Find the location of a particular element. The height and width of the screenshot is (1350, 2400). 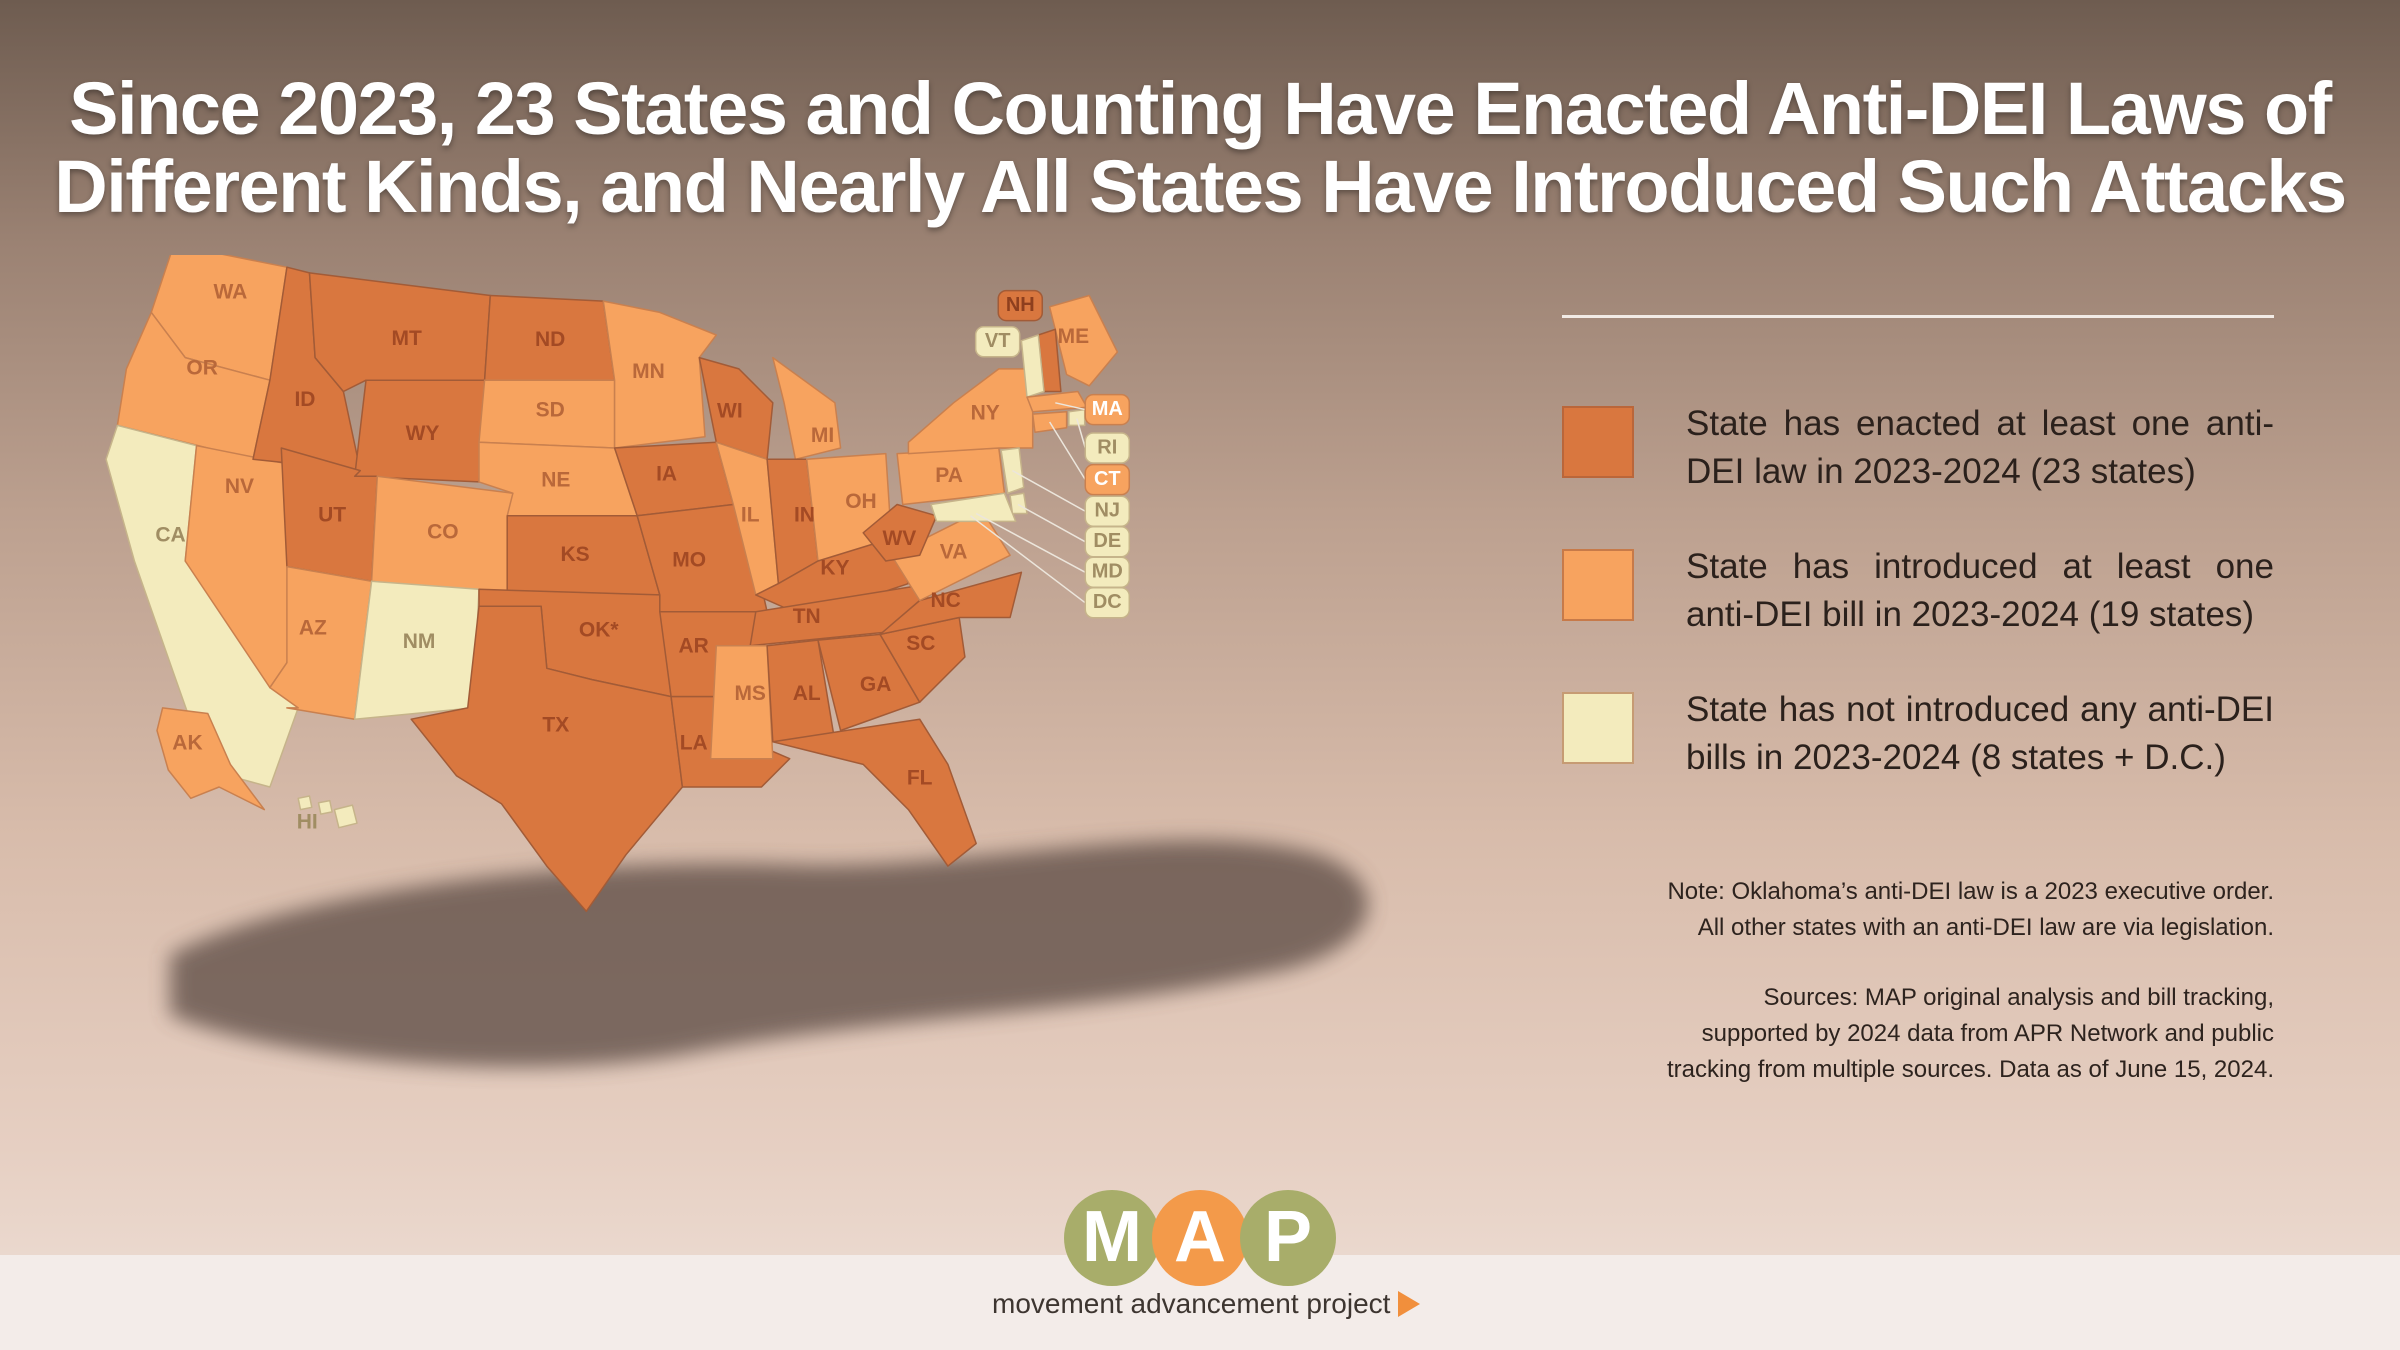

state-label-ut: UT is located at coordinates (332, 514).